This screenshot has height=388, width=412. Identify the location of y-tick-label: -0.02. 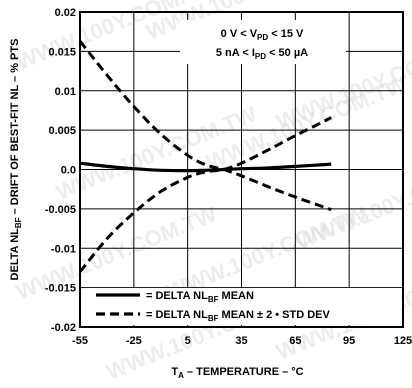
(63, 328).